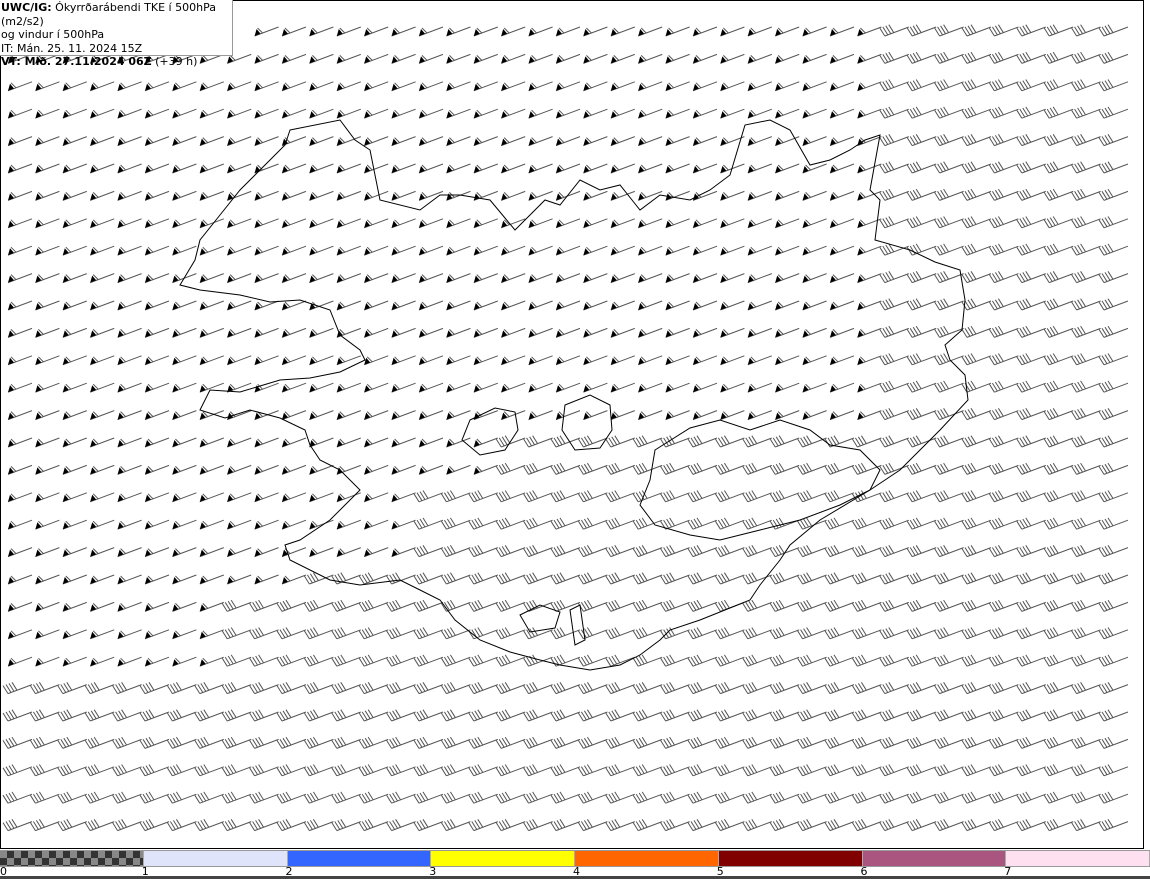 Image resolution: width=1150 pixels, height=879 pixels. I want to click on legend-label: 1, so click(145, 871).